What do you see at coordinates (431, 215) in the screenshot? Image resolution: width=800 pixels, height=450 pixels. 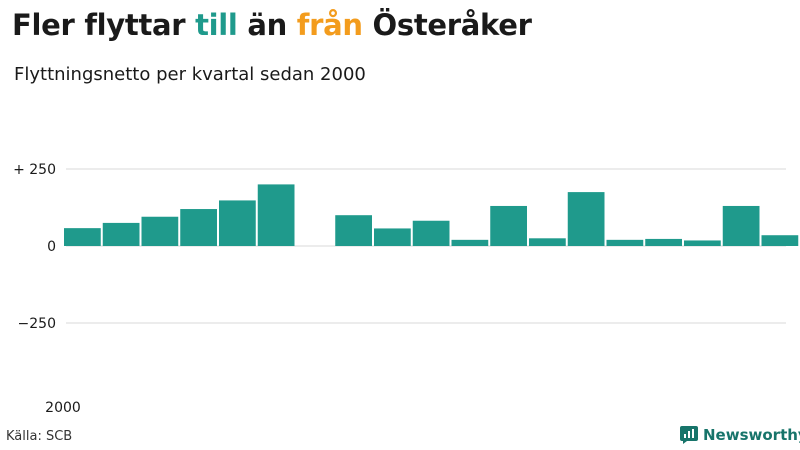 I see `bars` at bounding box center [431, 215].